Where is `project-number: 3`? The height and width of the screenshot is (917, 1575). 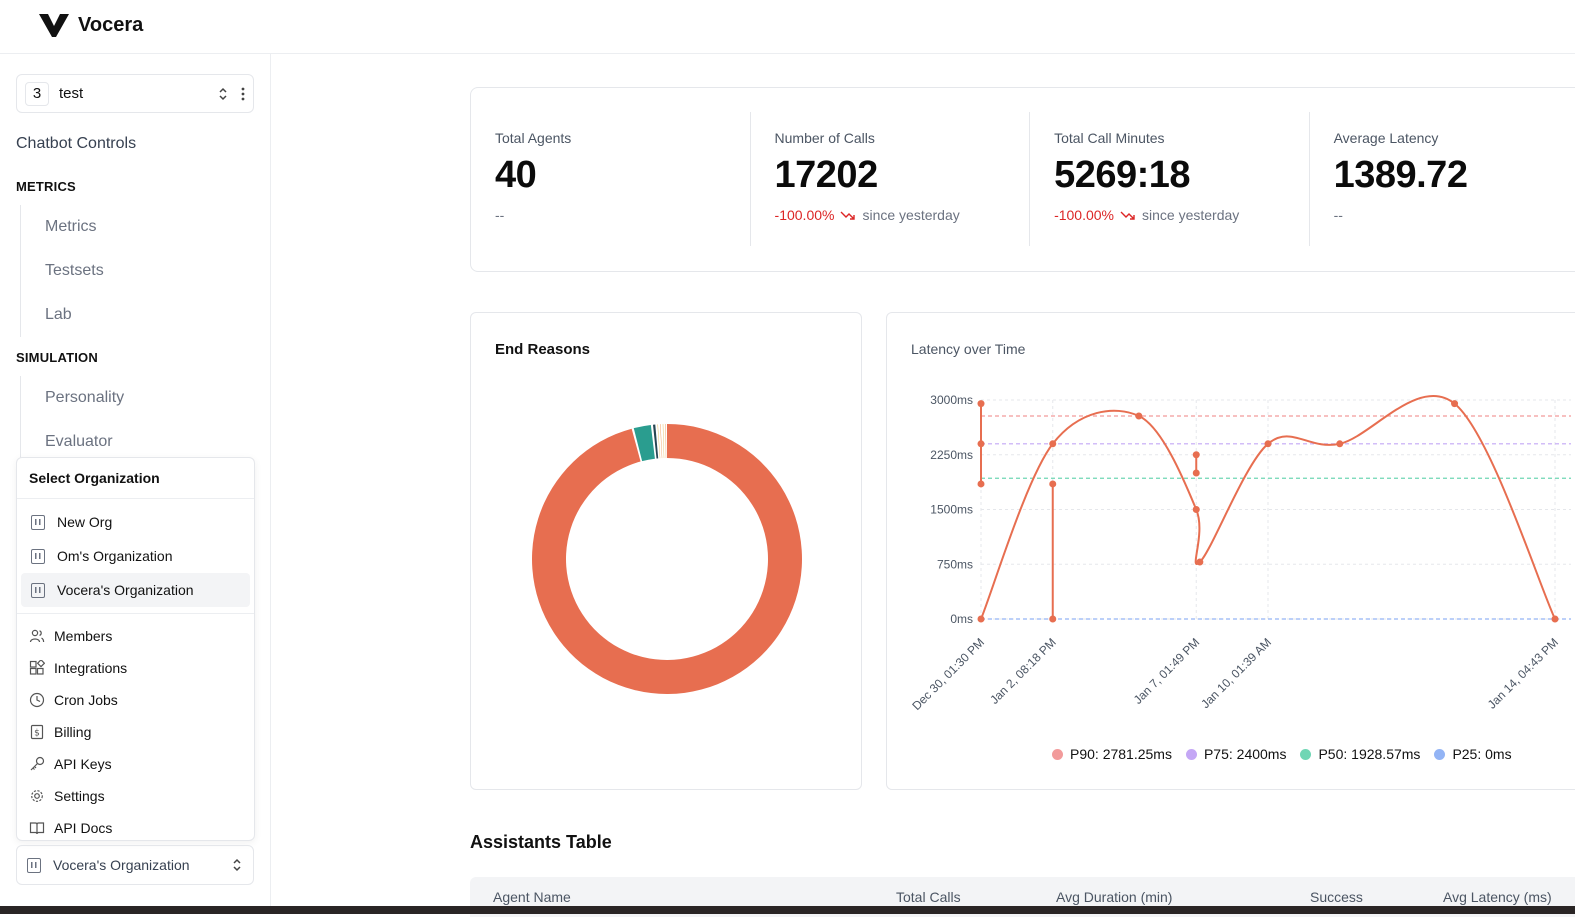
project-number: 3 is located at coordinates (37, 93).